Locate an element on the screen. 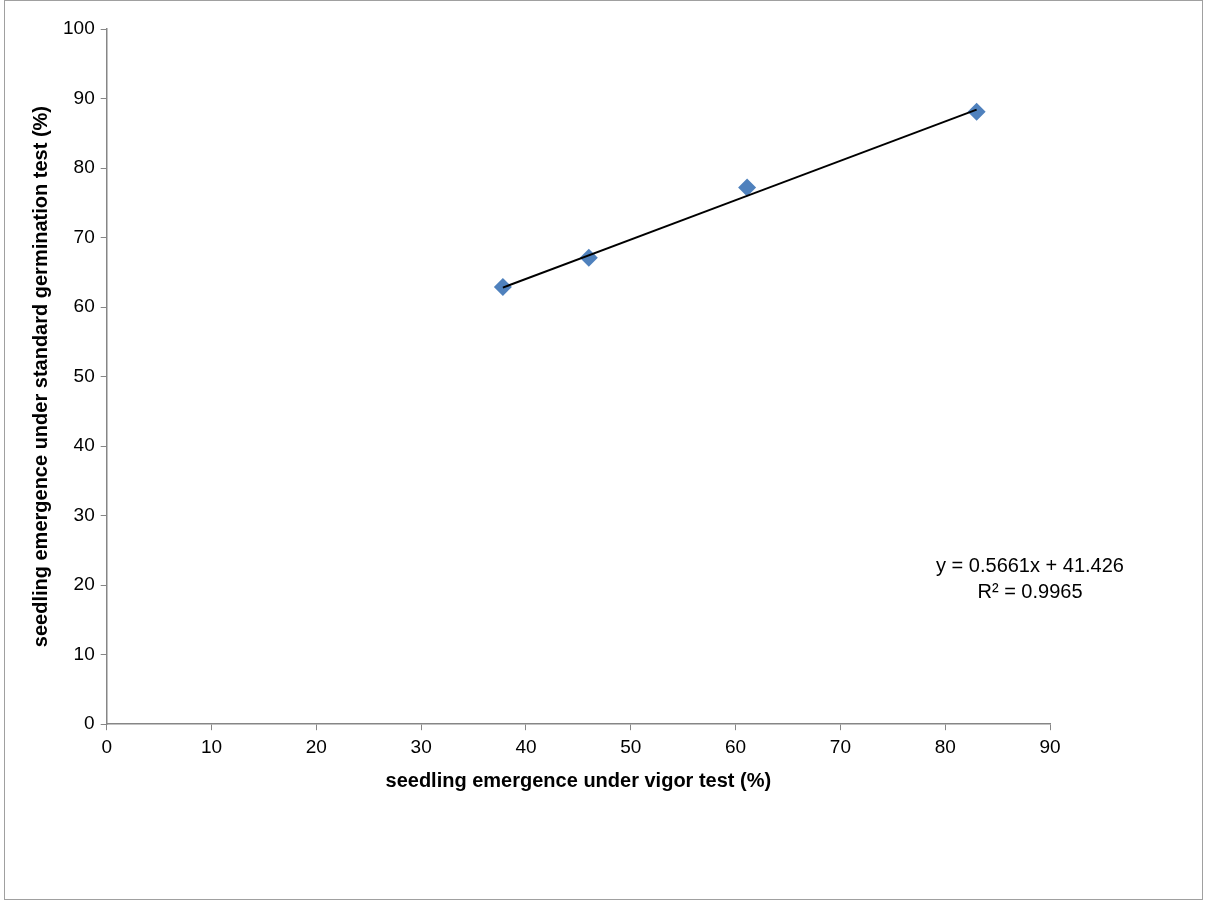 Image resolution: width=1205 pixels, height=902 pixels. x-tick-label: 30 is located at coordinates (421, 746).